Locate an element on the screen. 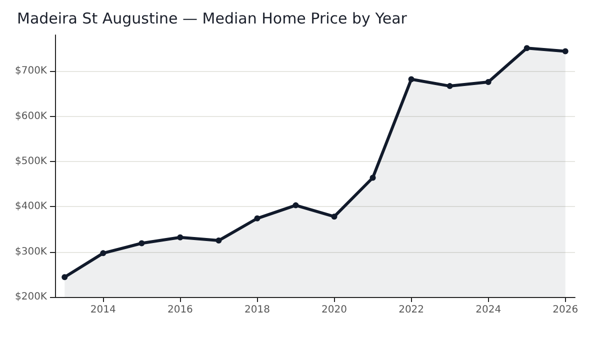  x-tick-label: 2014 is located at coordinates (103, 310).